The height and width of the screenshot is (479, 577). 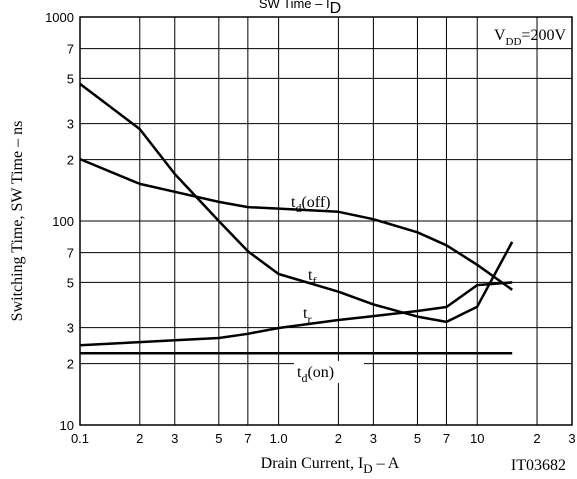 I want to click on curve-label: tf, so click(x=312, y=277).